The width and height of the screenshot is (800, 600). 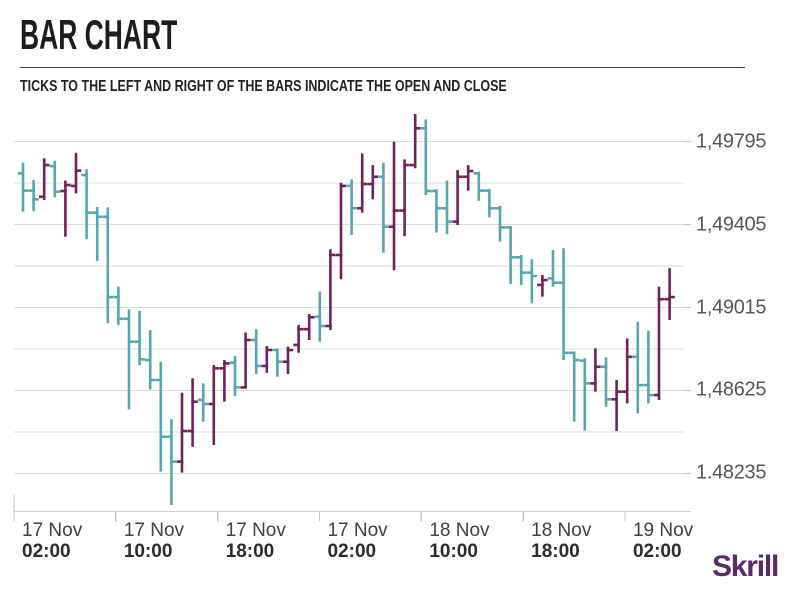 What do you see at coordinates (99, 34) in the screenshot?
I see `page-title: BAR CHART` at bounding box center [99, 34].